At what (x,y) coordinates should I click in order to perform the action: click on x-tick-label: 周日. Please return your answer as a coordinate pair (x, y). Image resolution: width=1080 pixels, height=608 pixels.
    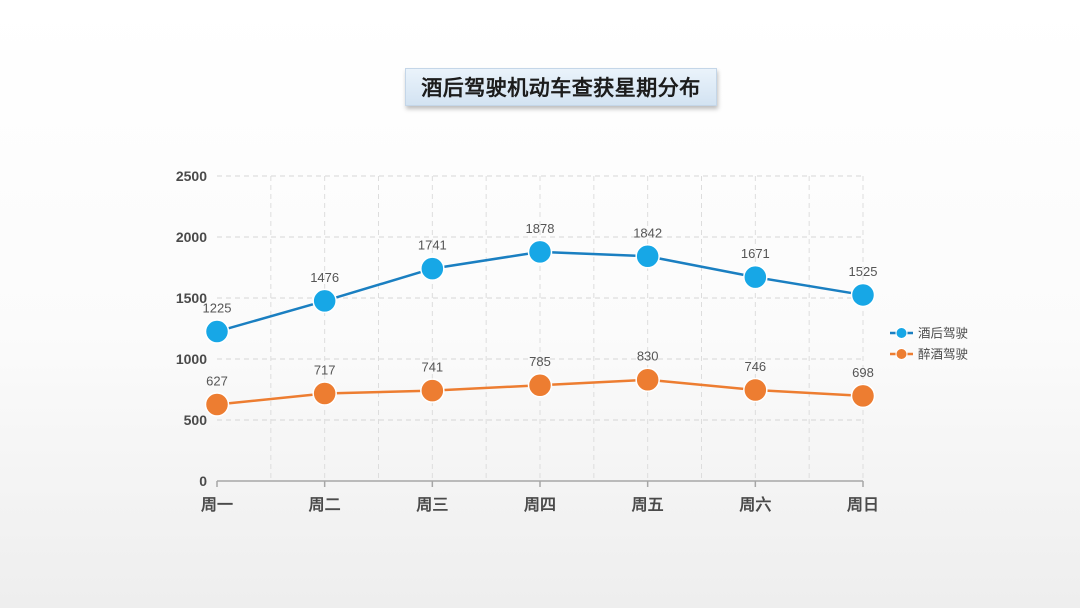
    Looking at the image, I should click on (863, 504).